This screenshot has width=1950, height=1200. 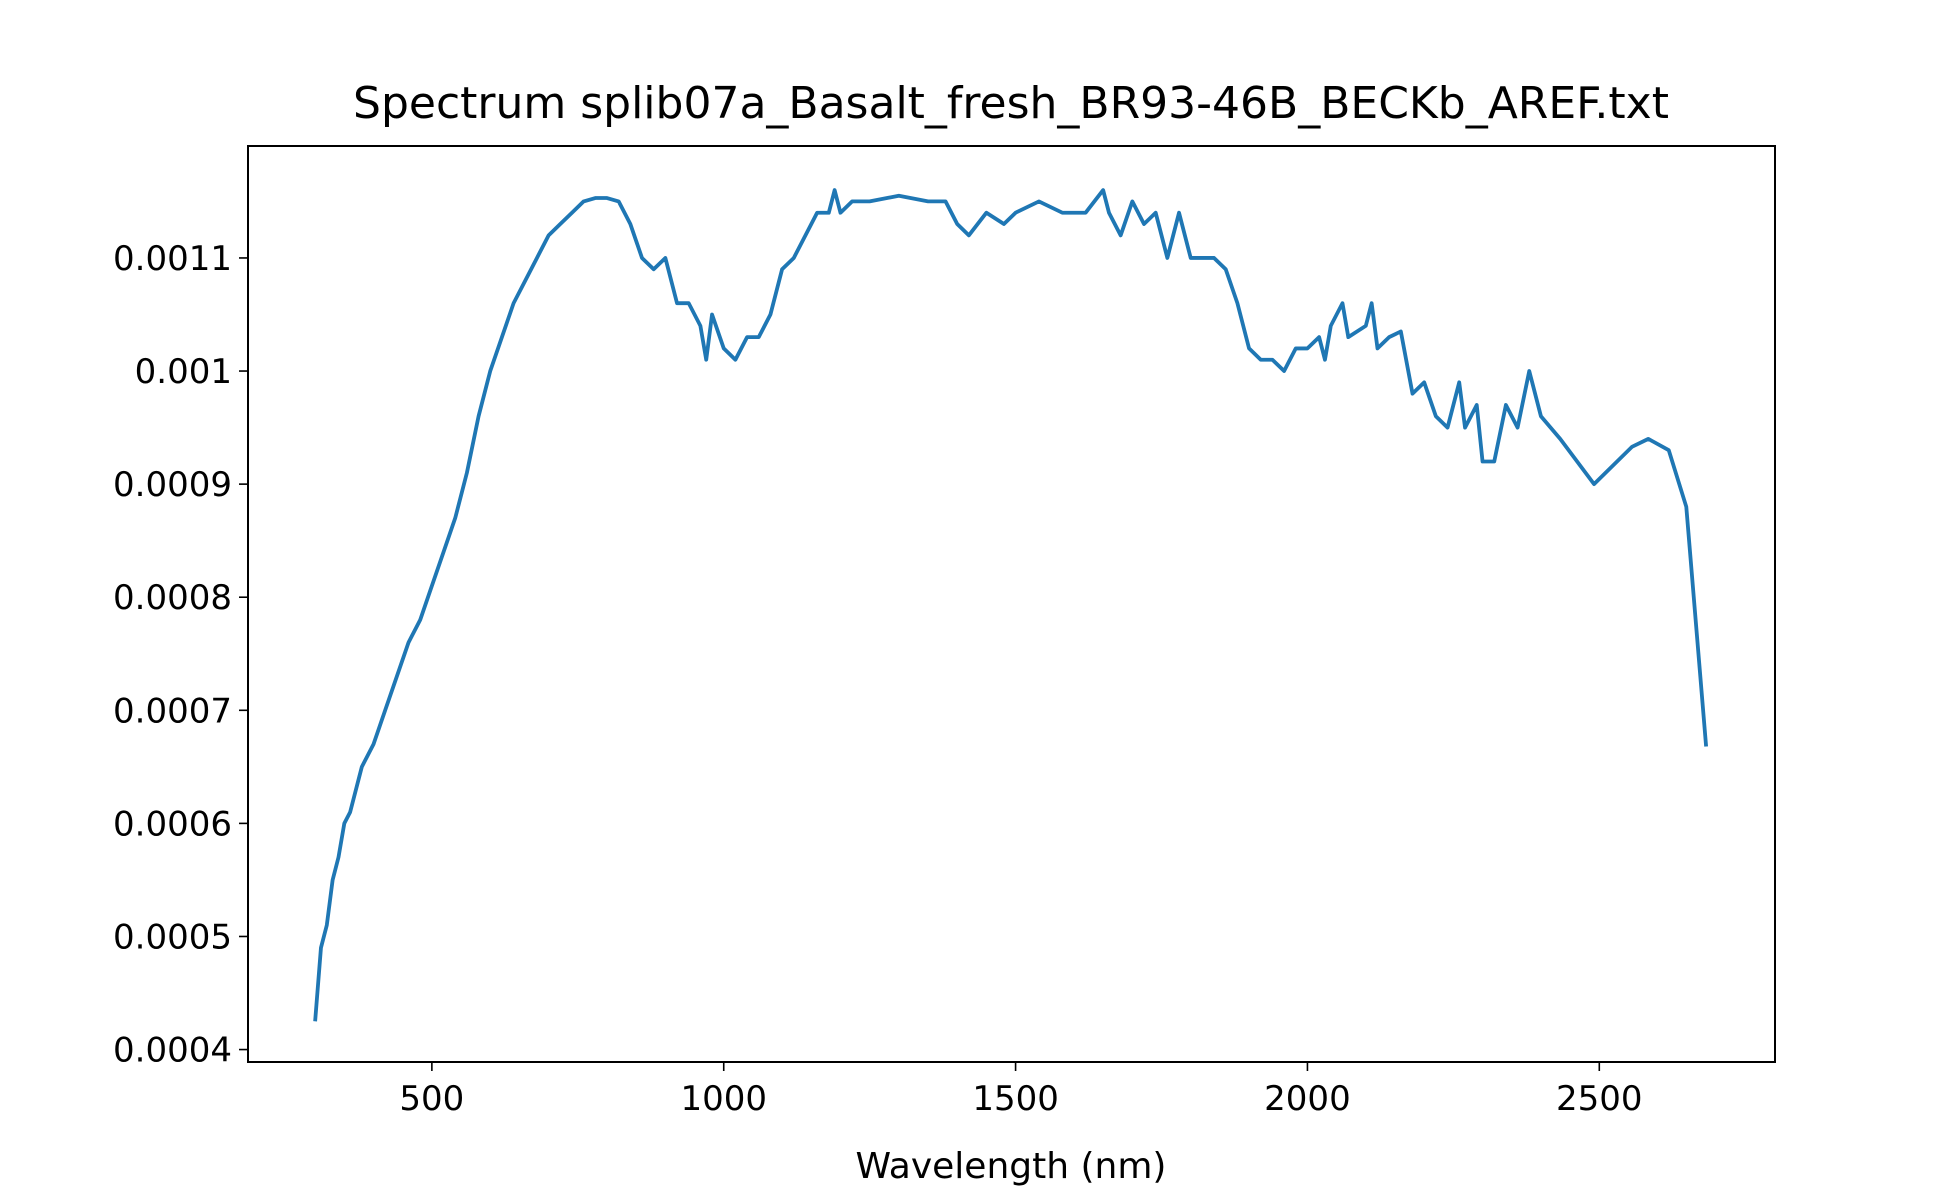 I want to click on x-tick-label: 2500, so click(x=1599, y=1099).